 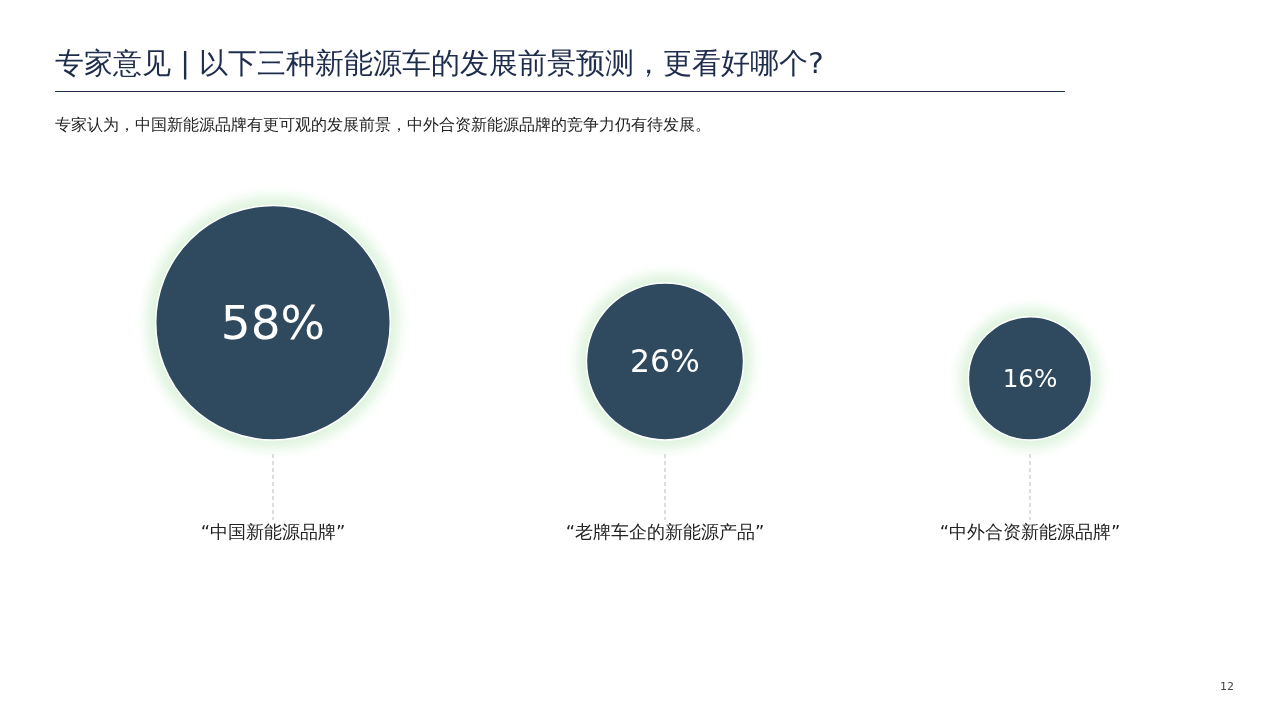 I want to click on text: 专家意见 | 以下三种新能源车的发展前景预测，更看好哪个?, so click(x=439, y=63).